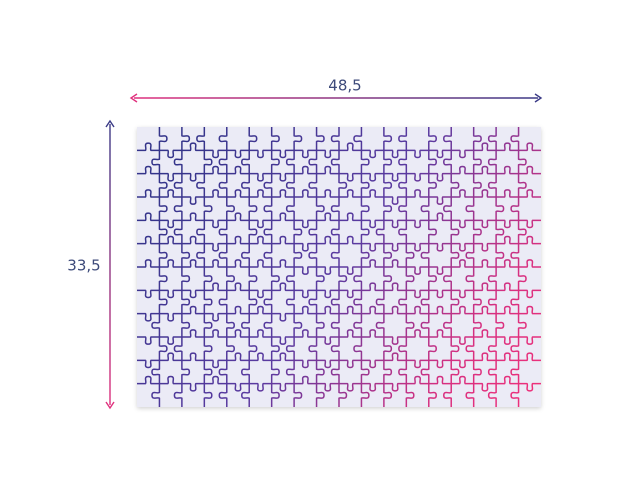 This screenshot has height=500, width=625. What do you see at coordinates (344, 86) in the screenshot?
I see `width-label: 48,5` at bounding box center [344, 86].